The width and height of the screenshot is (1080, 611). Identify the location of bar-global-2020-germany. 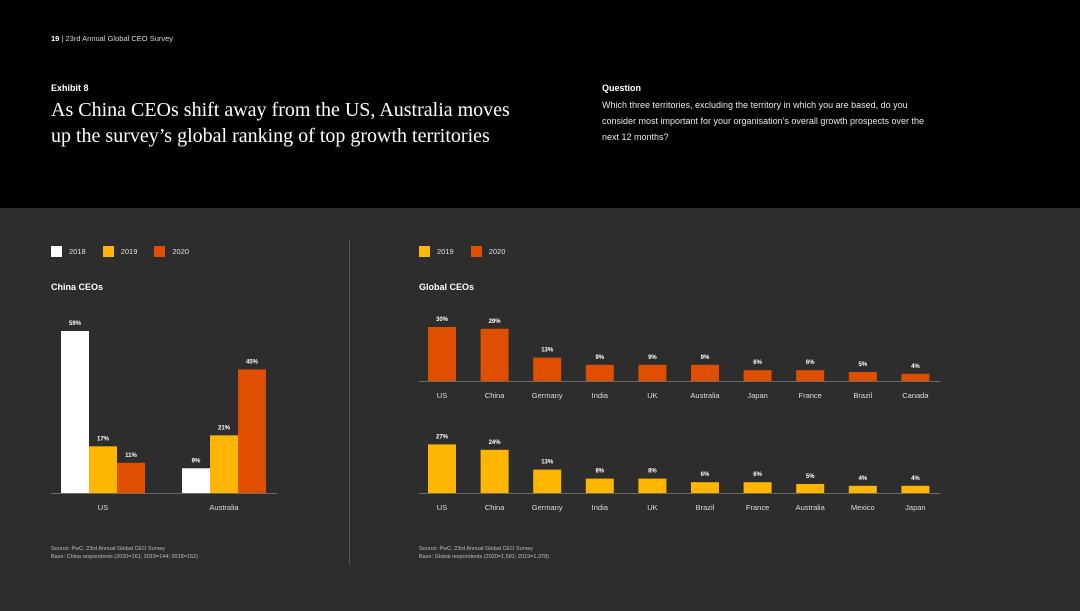
(547, 369).